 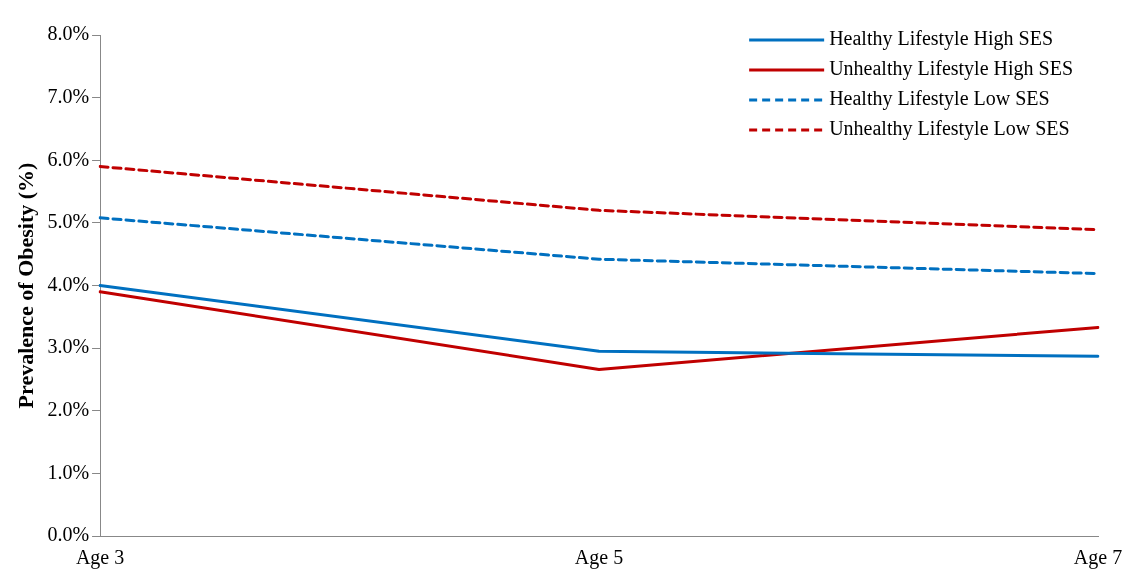 I want to click on y-tick-label: 1.0%, so click(x=68, y=471).